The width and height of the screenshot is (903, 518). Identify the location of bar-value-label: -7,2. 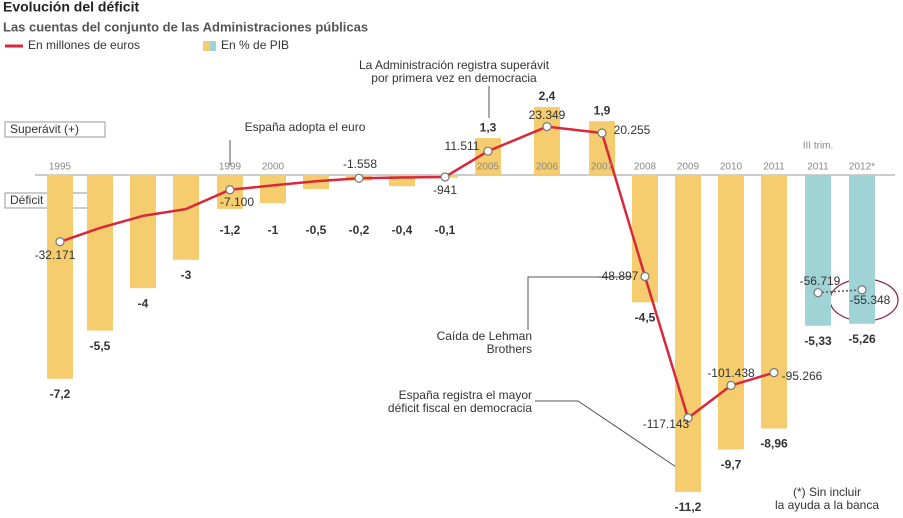
(60, 394).